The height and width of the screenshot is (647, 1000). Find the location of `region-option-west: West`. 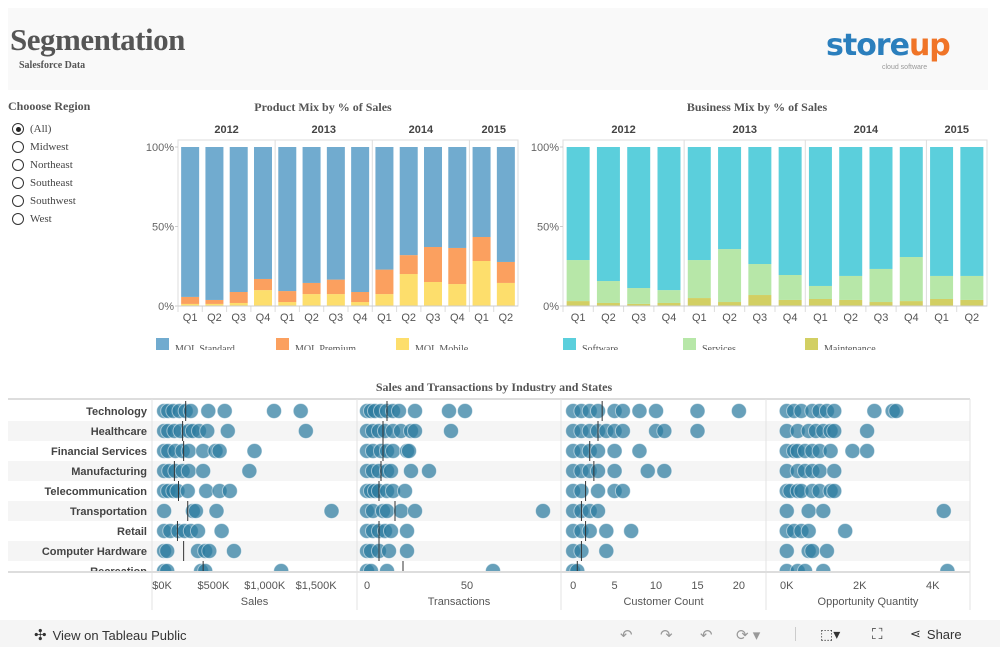

region-option-west: West is located at coordinates (49, 219).